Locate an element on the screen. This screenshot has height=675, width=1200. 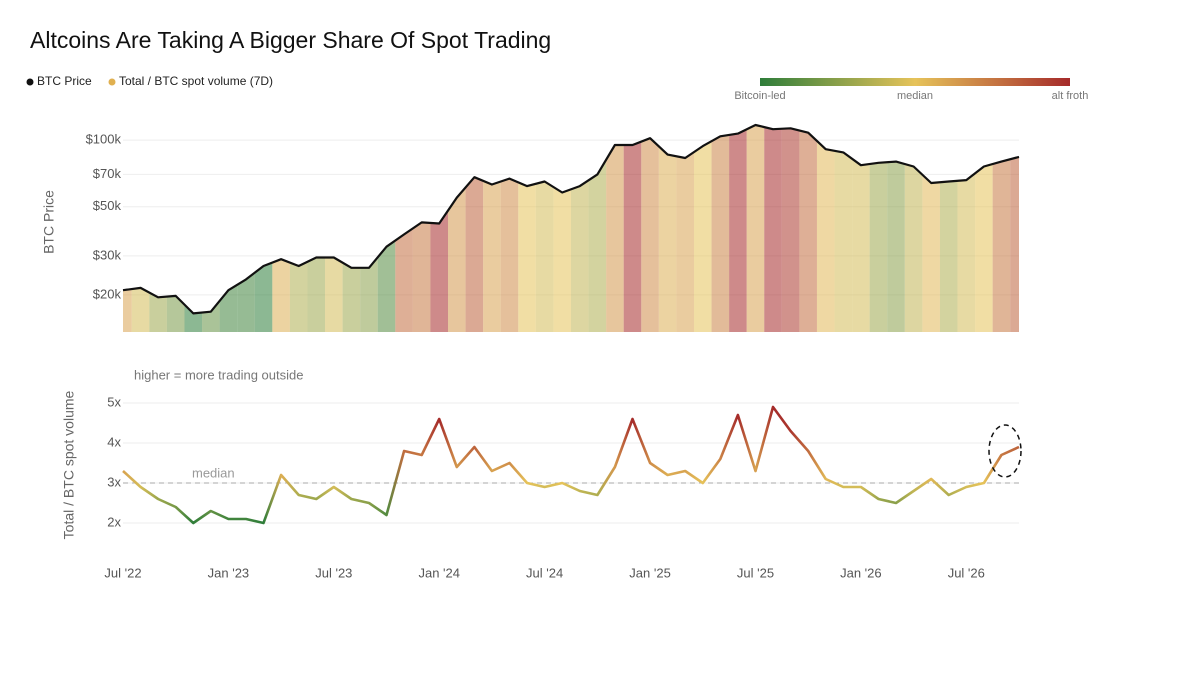
x-tick-label: Jul '23 is located at coordinates (333, 572).